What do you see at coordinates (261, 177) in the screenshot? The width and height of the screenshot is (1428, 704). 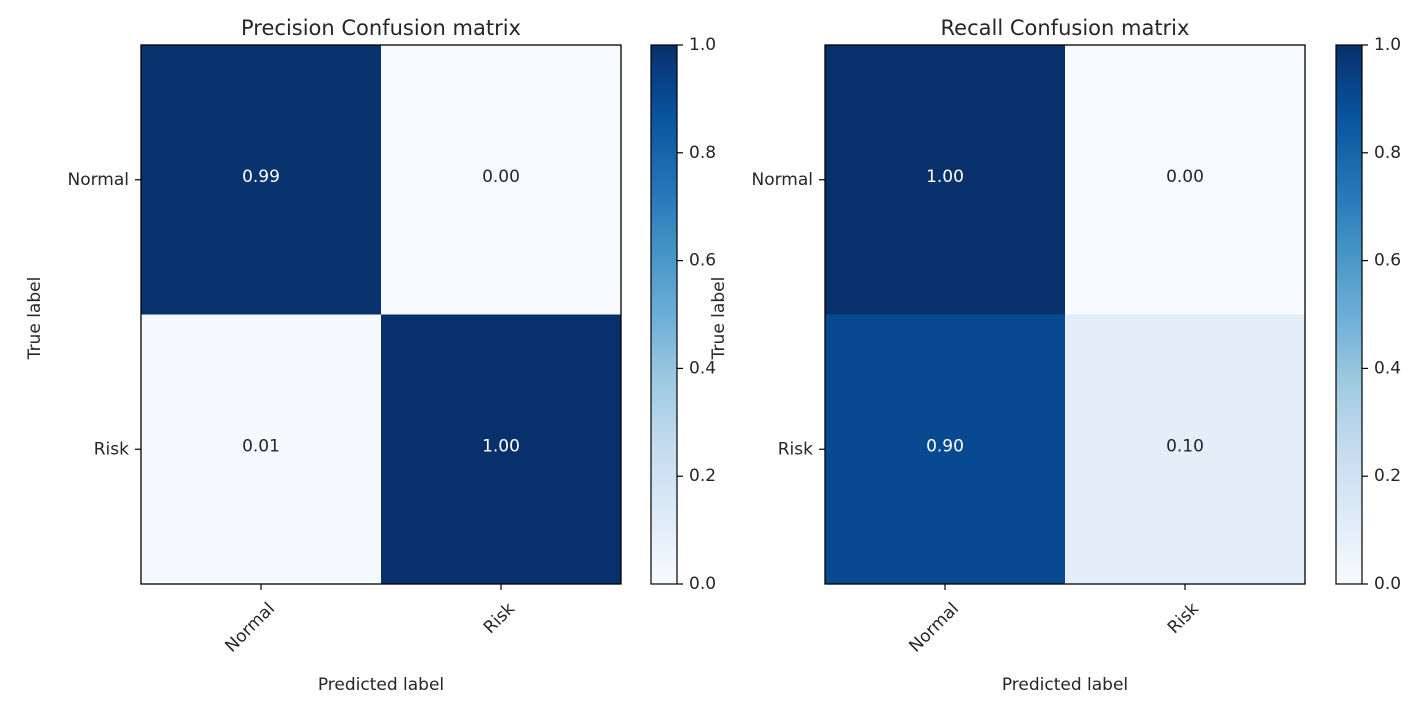 I see `cell-value-label: 0.99` at bounding box center [261, 177].